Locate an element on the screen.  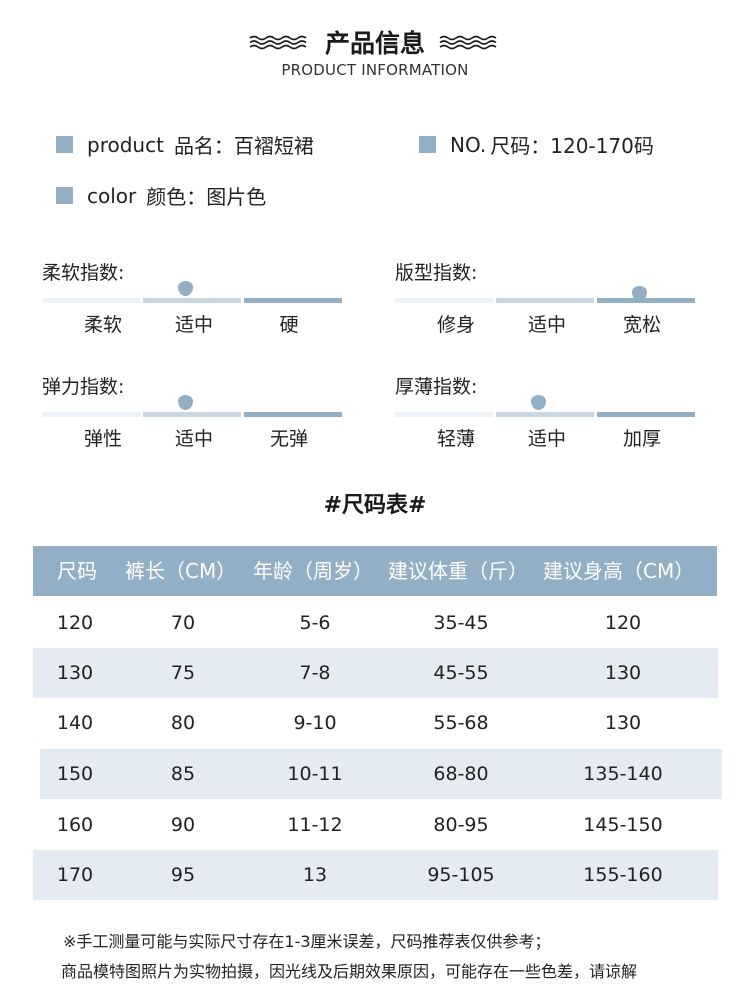
index-label: 弹性 is located at coordinates (102, 439).